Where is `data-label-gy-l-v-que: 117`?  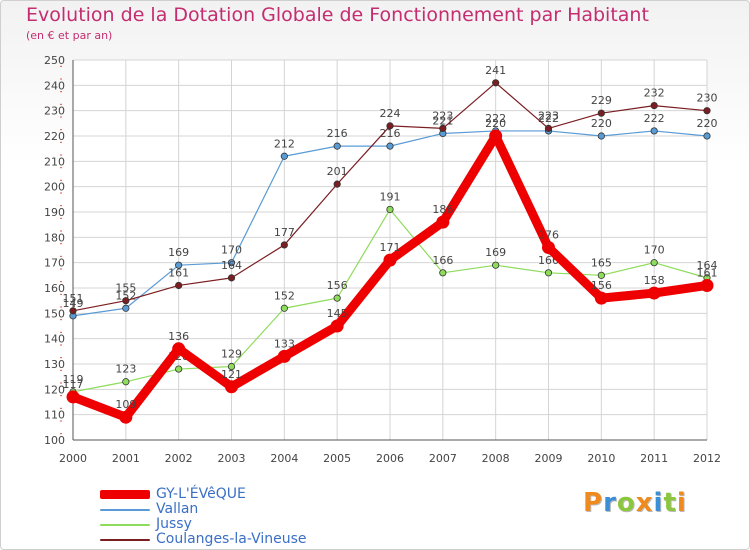
data-label-gy-l-v-que: 117 is located at coordinates (73, 384).